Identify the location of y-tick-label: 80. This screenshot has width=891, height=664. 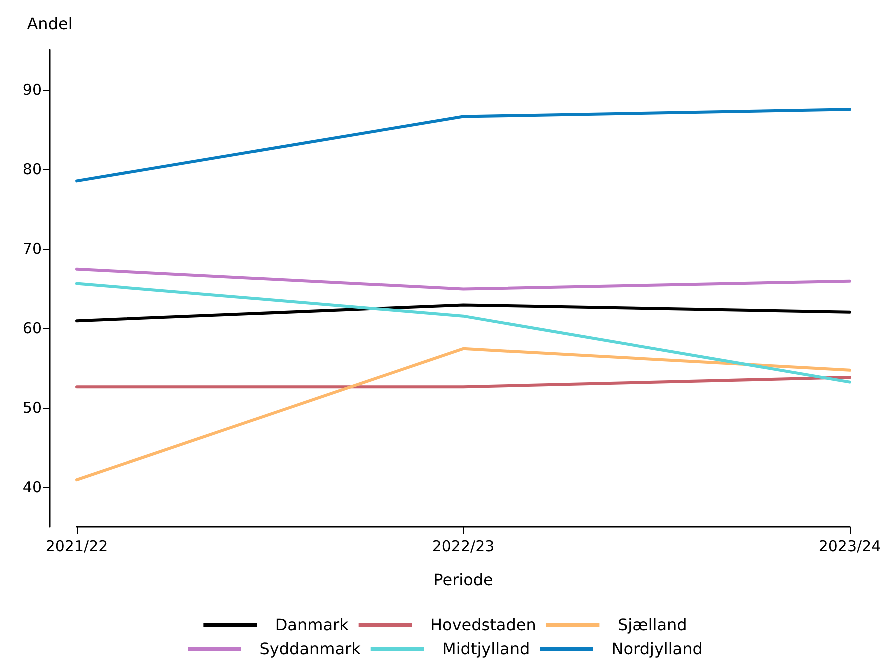
(32, 169).